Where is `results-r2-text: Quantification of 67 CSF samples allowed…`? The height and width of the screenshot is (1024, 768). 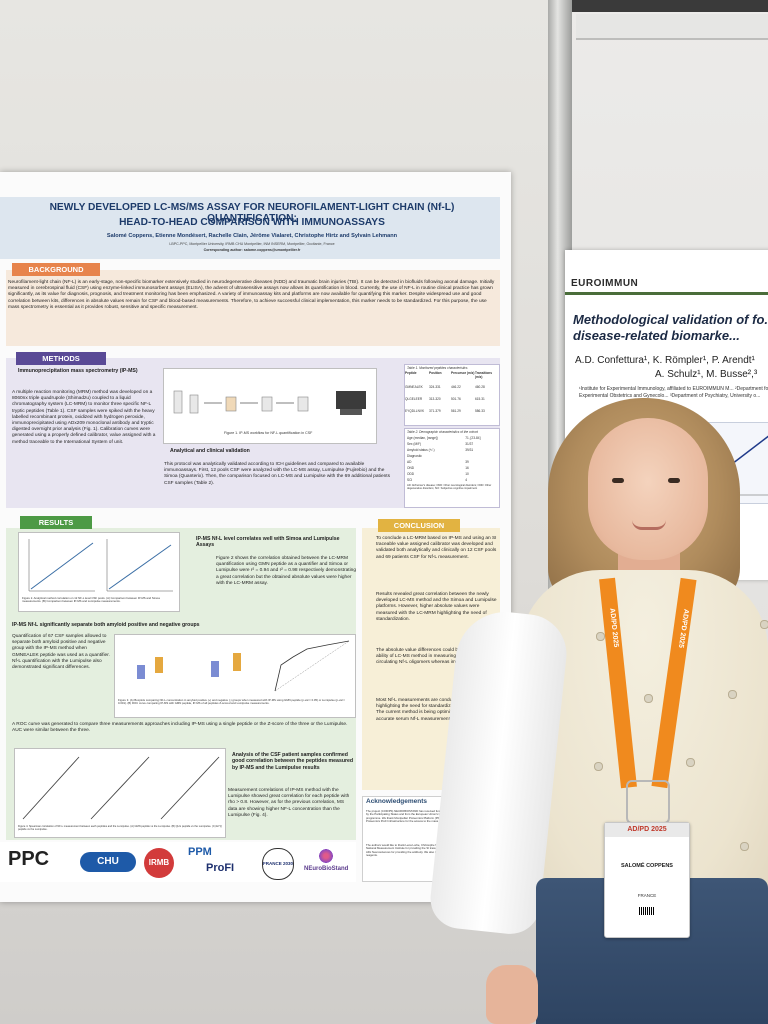 results-r2-text: Quantification of 67 CSF samples allowed… is located at coordinates (61, 652).